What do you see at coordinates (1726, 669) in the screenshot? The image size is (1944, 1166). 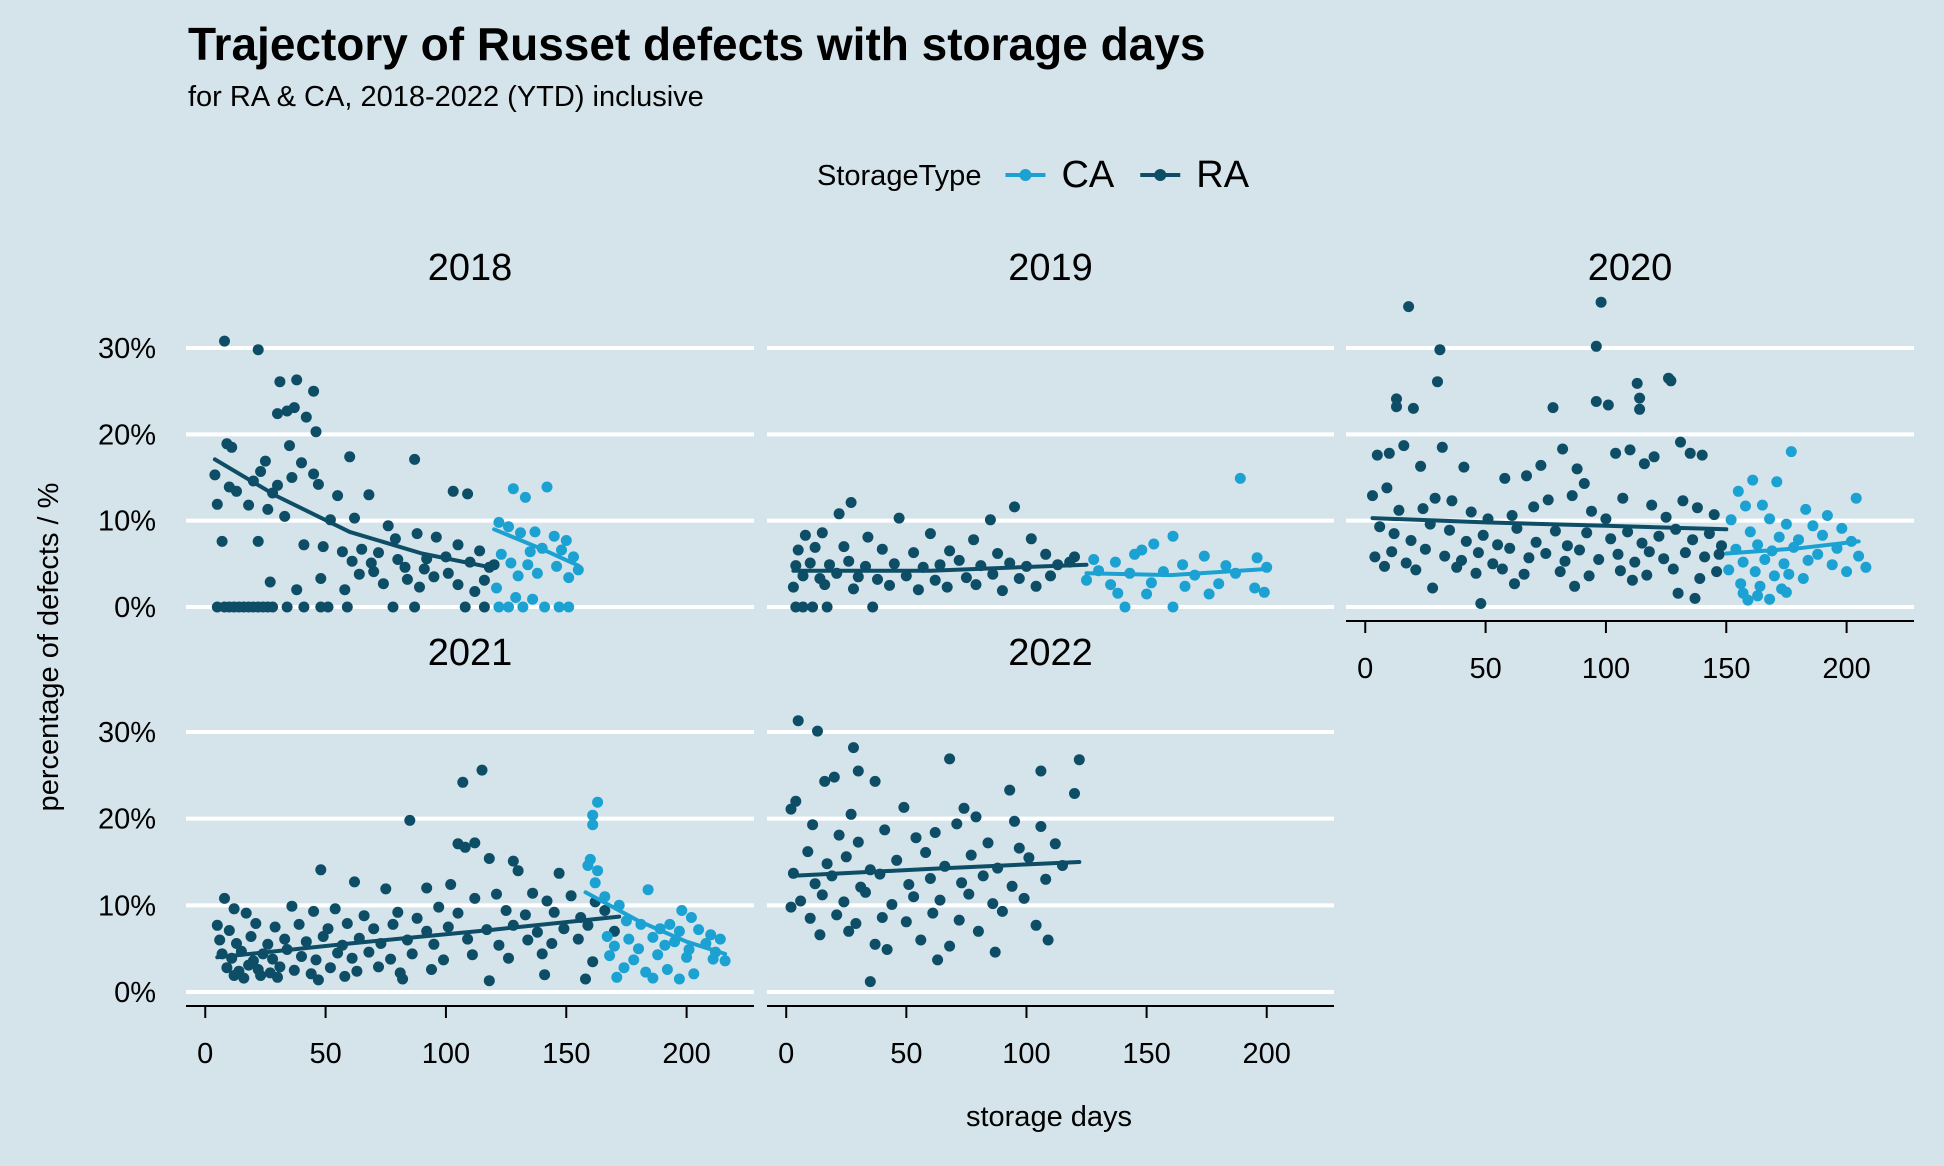 I see `x-tick-label: 150` at bounding box center [1726, 669].